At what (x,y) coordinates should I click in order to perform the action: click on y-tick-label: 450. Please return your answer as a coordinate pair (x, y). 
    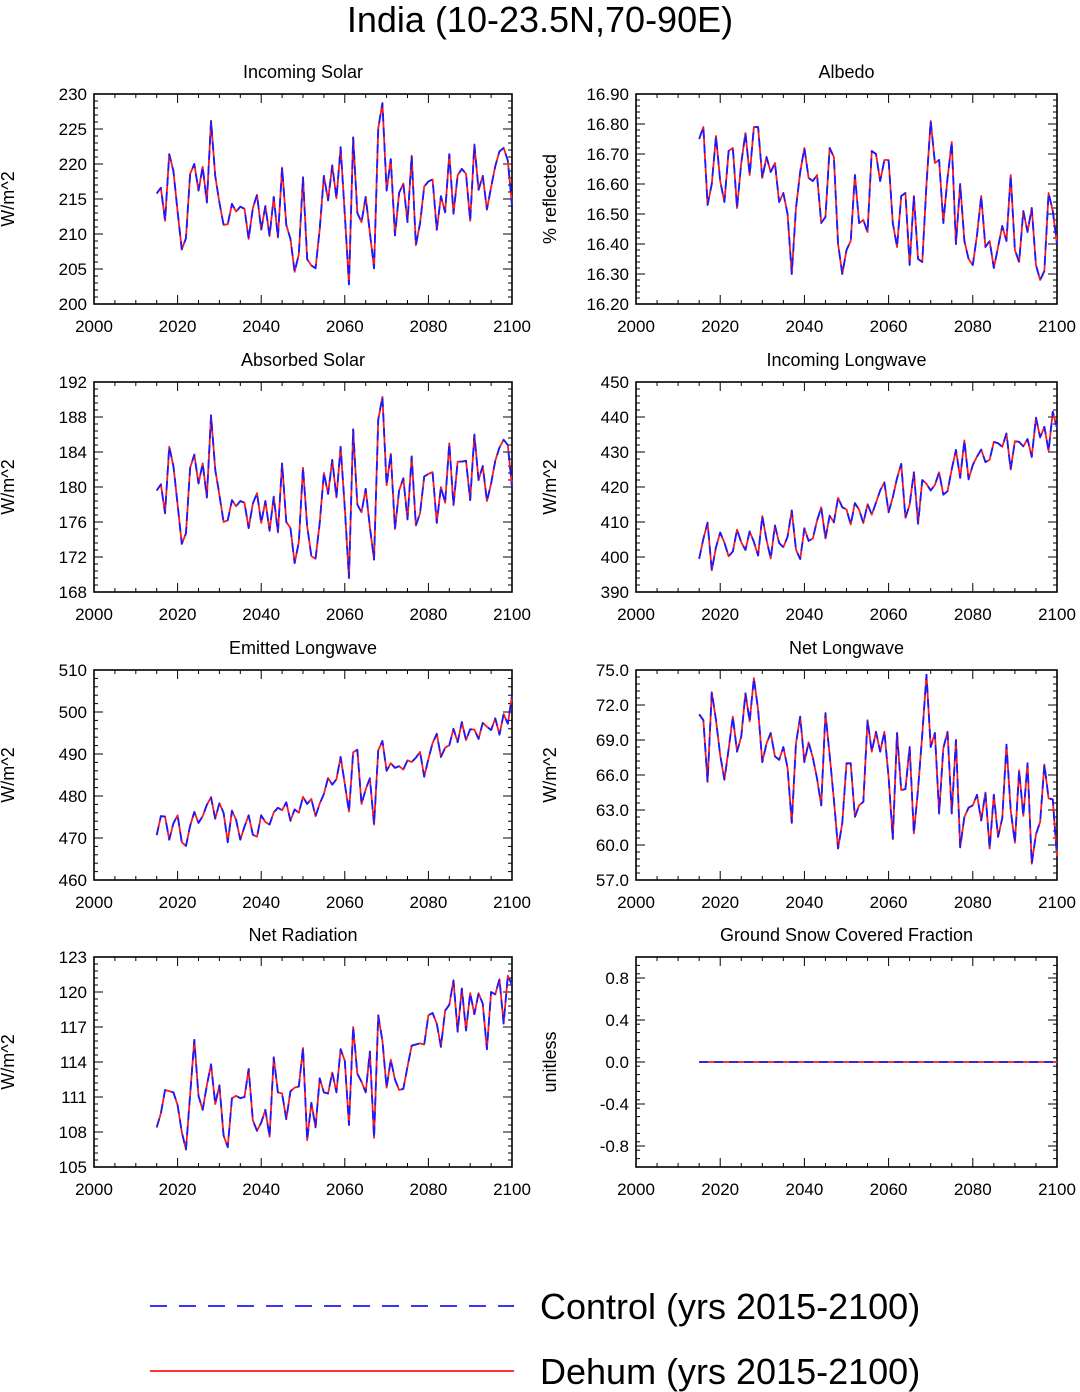
    Looking at the image, I should click on (615, 382).